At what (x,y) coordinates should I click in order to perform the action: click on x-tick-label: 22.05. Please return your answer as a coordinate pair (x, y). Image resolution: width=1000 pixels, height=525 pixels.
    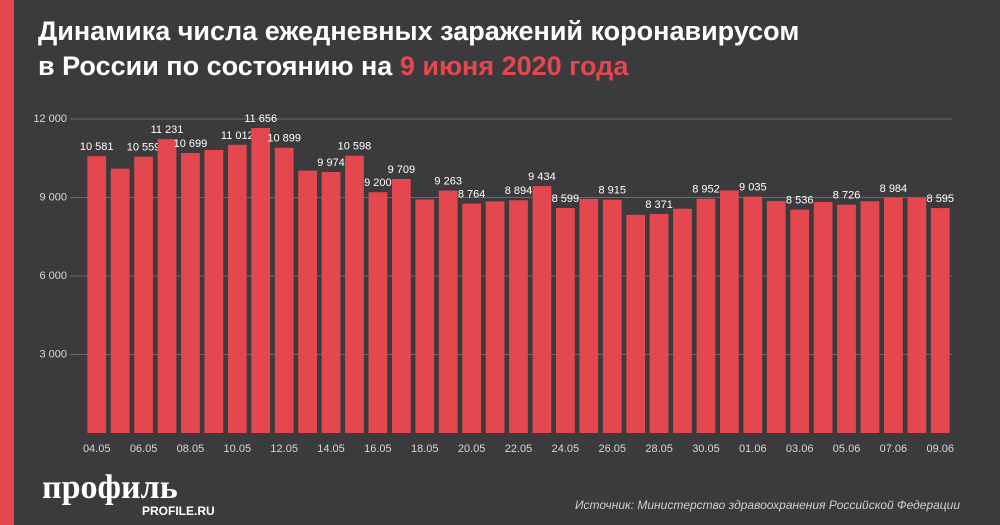
    Looking at the image, I should click on (519, 449).